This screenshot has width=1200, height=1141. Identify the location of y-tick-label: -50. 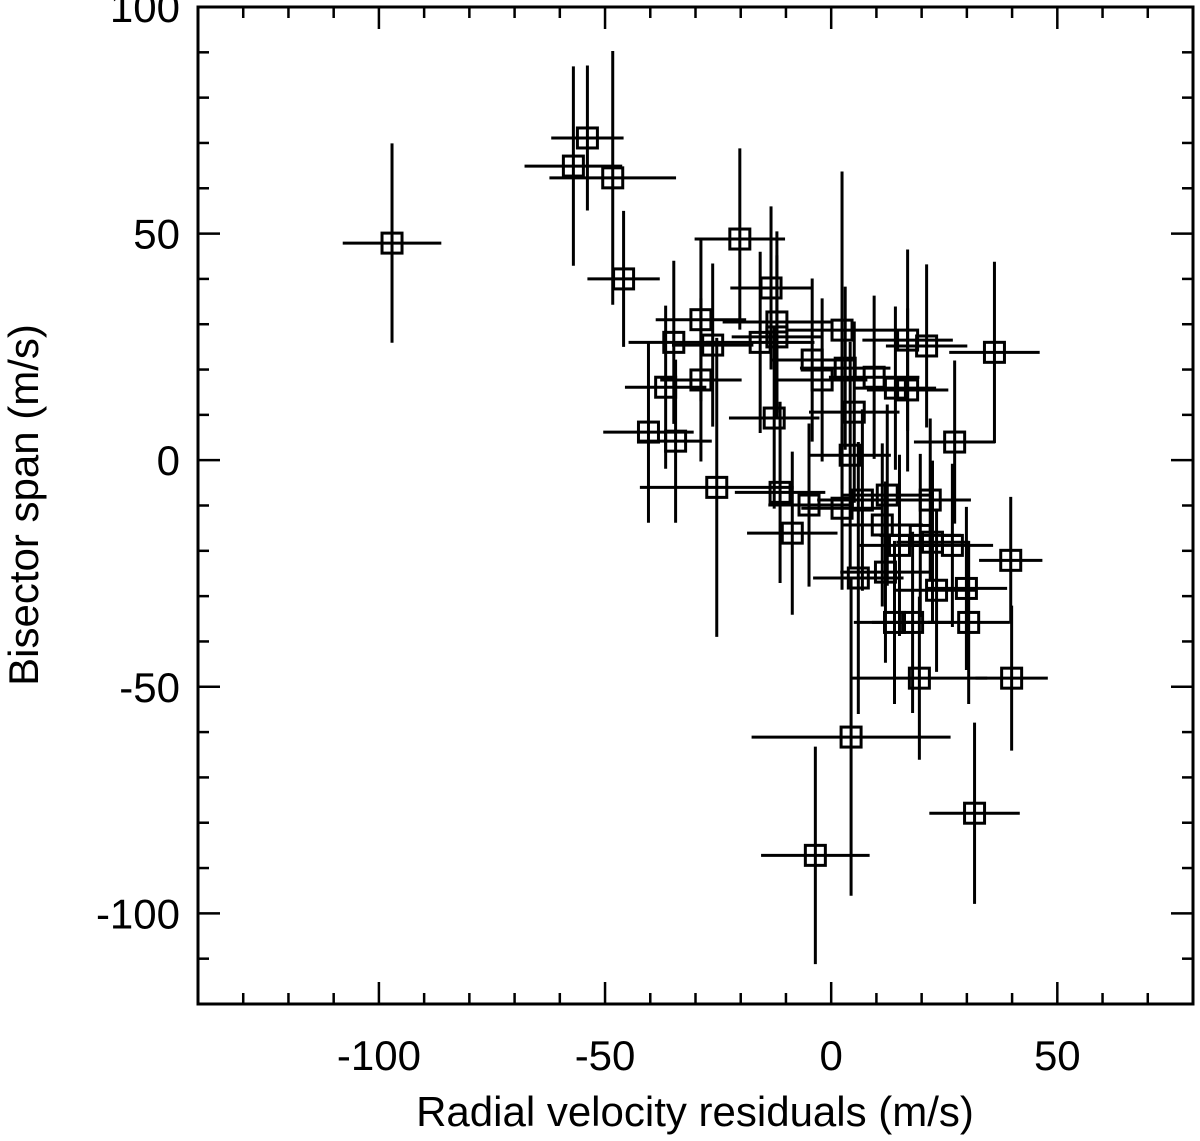
(149, 687).